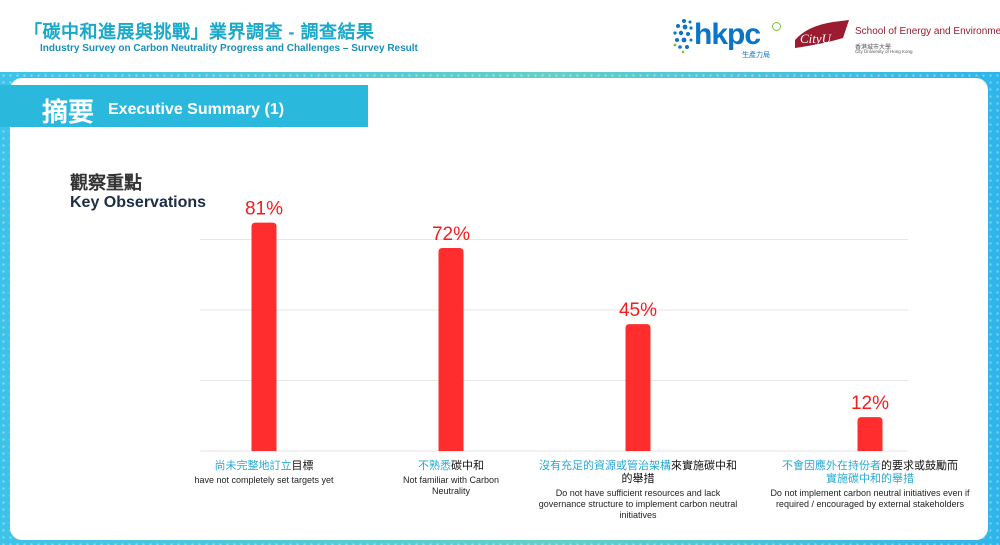  I want to click on hkpc-cn-name: 生產力局, so click(756, 55).